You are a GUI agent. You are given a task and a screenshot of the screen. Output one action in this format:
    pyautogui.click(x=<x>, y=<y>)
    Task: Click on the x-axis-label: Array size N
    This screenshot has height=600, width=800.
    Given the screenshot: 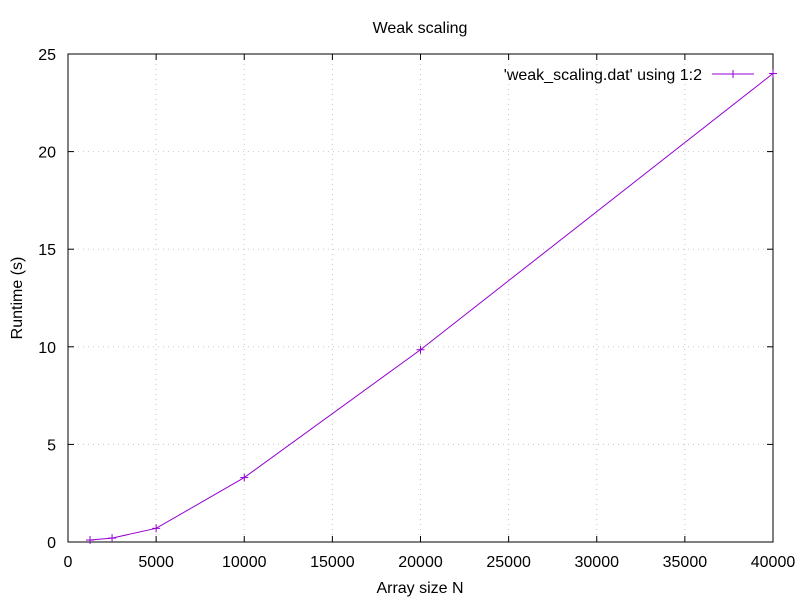 What is the action you would take?
    pyautogui.click(x=419, y=588)
    